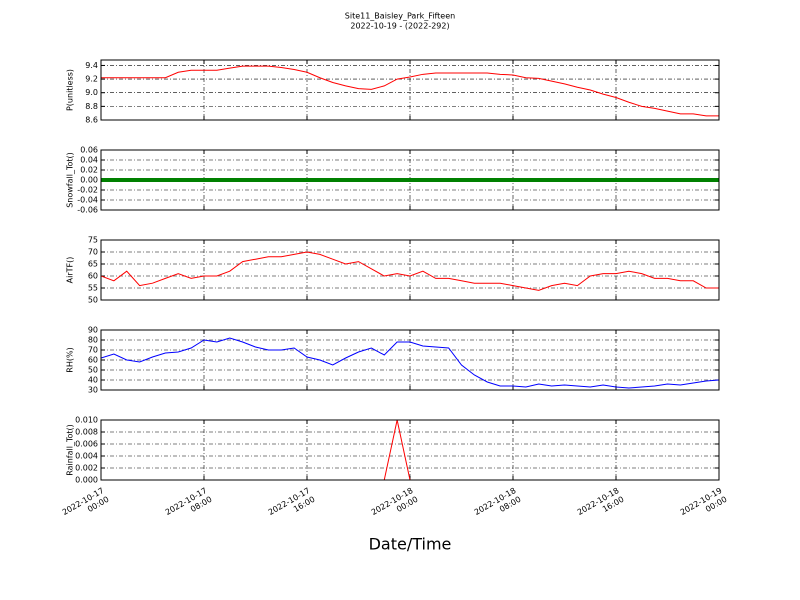 The image size is (800, 600). I want to click on y-tick-label: 8.6, so click(91, 120).